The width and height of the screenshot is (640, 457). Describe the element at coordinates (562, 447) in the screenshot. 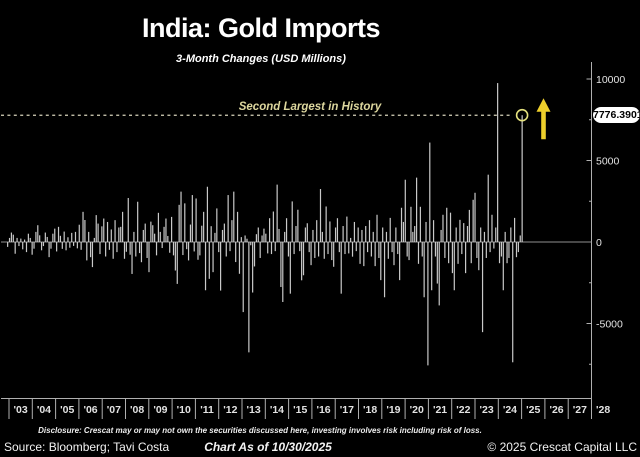

I see `copyright-text: © 2025 Crescat Capital LLC` at that location.